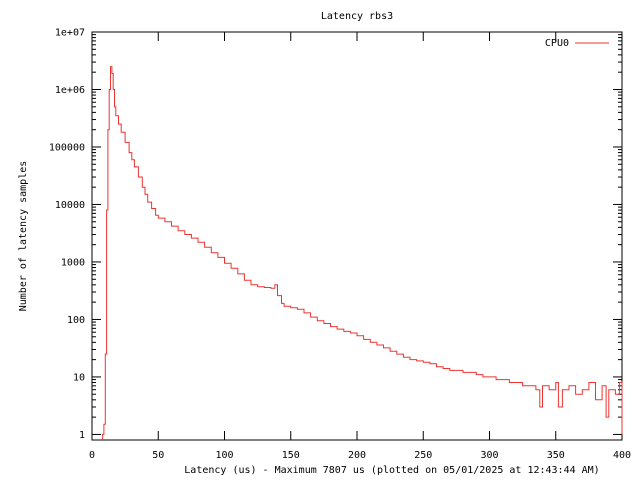 This screenshot has height=480, width=640. Describe the element at coordinates (357, 16) in the screenshot. I see `chart-title: Latency rbs3` at that location.